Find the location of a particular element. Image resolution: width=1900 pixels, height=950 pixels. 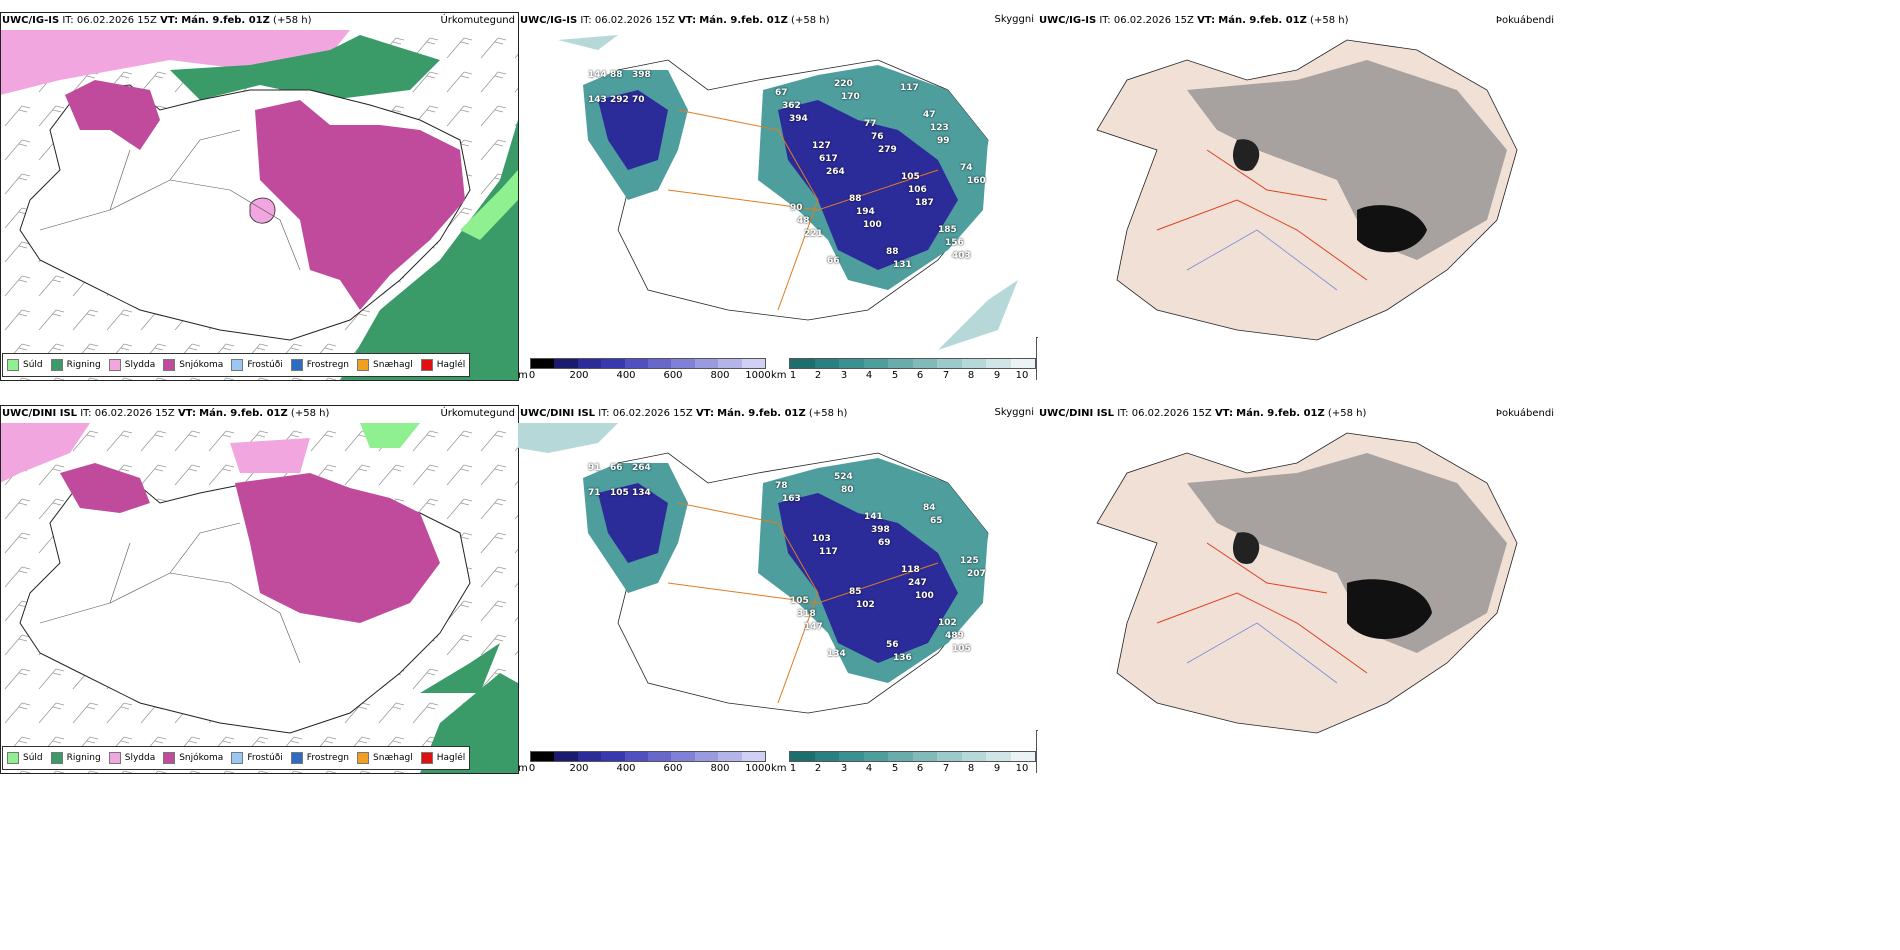

ceiling-unit: m is located at coordinates (523, 375).